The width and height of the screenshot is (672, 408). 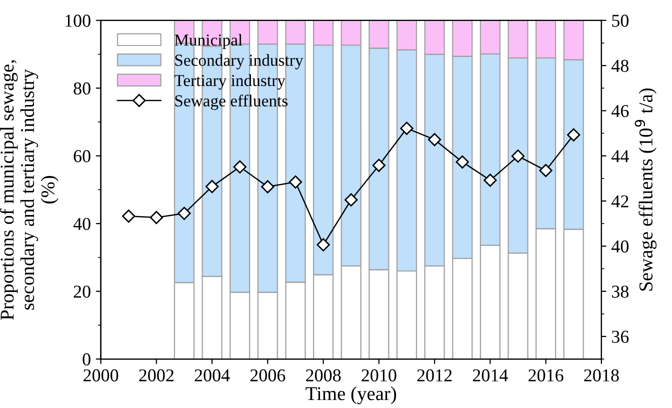 What do you see at coordinates (620, 246) in the screenshot?
I see `y2-tick-label: 40` at bounding box center [620, 246].